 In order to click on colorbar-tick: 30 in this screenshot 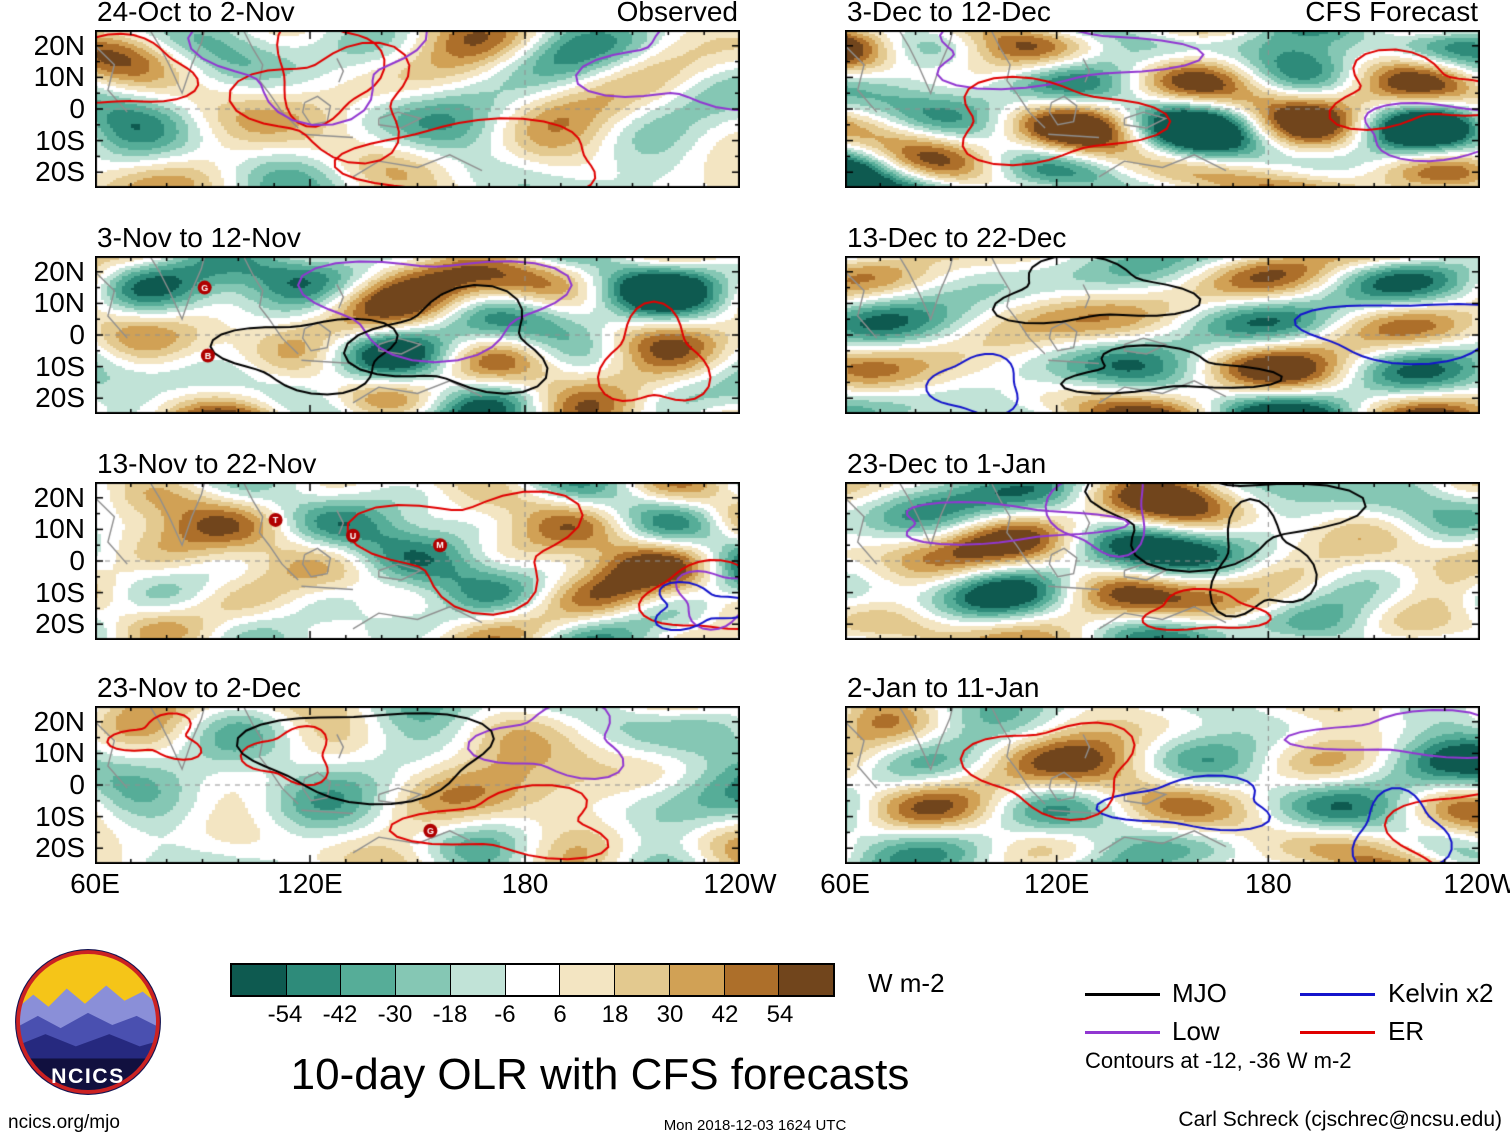, I will do `click(670, 1014)`.